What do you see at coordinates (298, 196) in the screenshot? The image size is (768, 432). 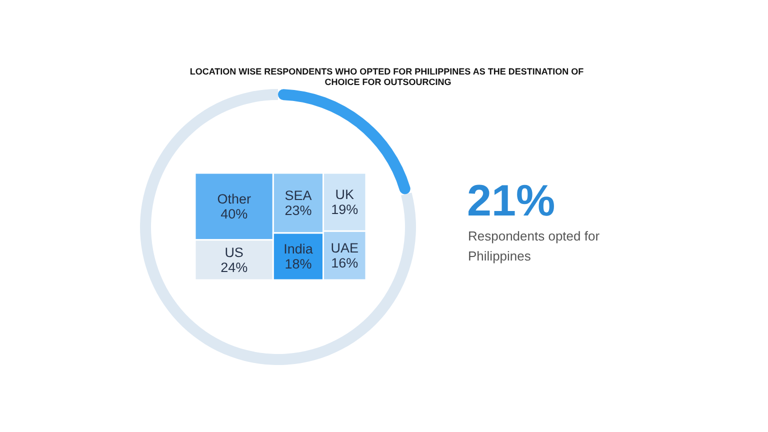 I see `category-label: SEA` at bounding box center [298, 196].